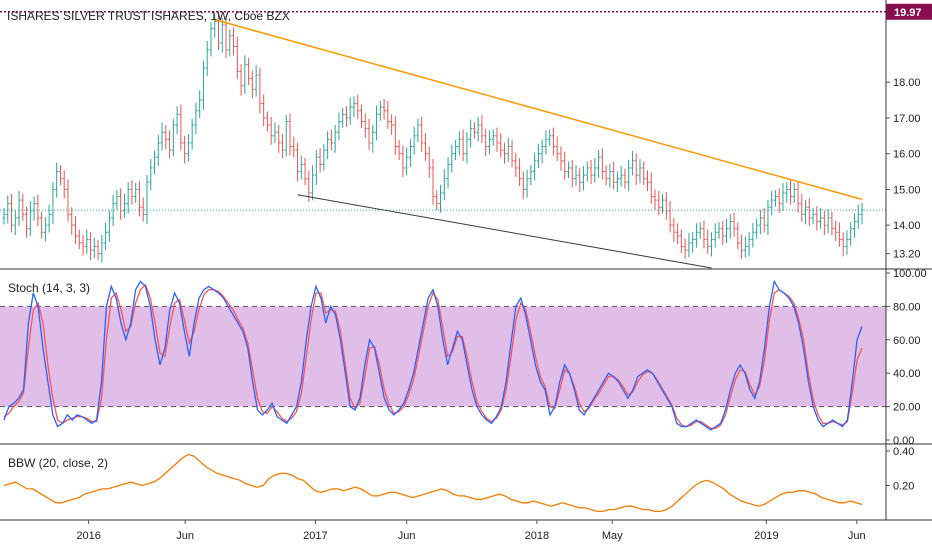 The height and width of the screenshot is (555, 932). I want to click on time-tick-label: Jun, so click(185, 536).